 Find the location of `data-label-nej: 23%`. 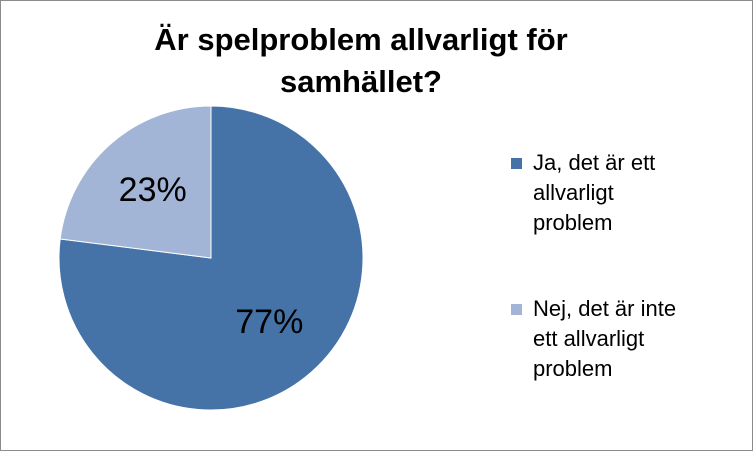

data-label-nej: 23% is located at coordinates (153, 190).